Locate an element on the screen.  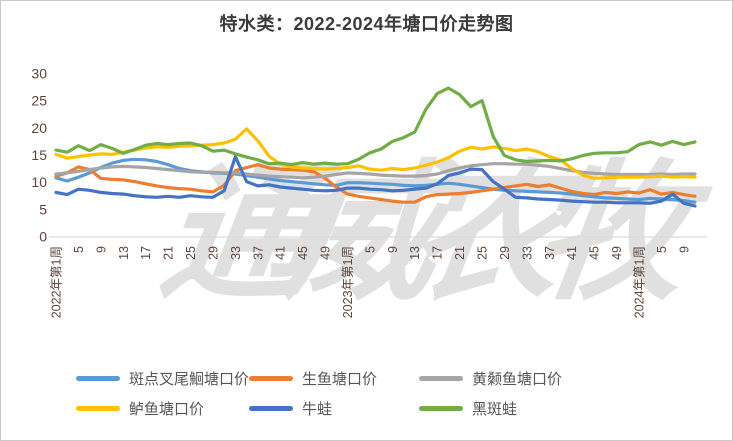
svg-text: 10 is located at coordinates (39, 182).